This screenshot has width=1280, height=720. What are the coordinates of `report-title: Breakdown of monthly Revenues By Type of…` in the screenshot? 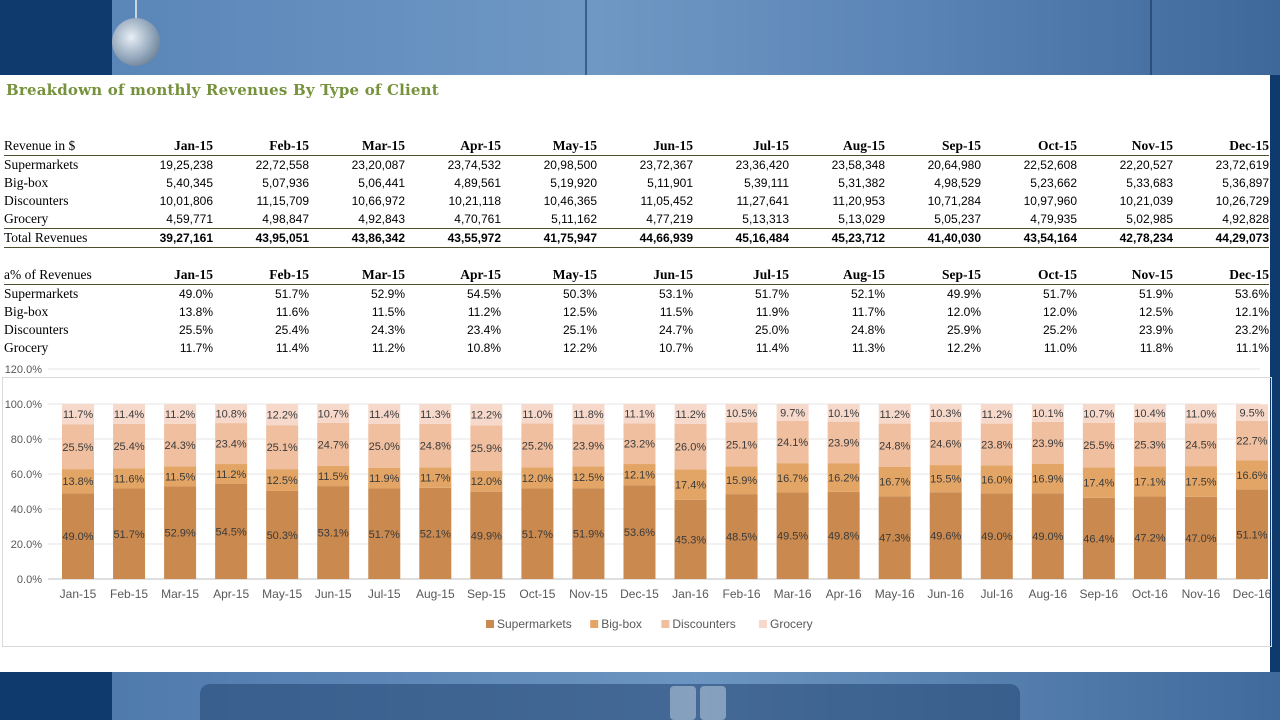 It's located at (222, 90).